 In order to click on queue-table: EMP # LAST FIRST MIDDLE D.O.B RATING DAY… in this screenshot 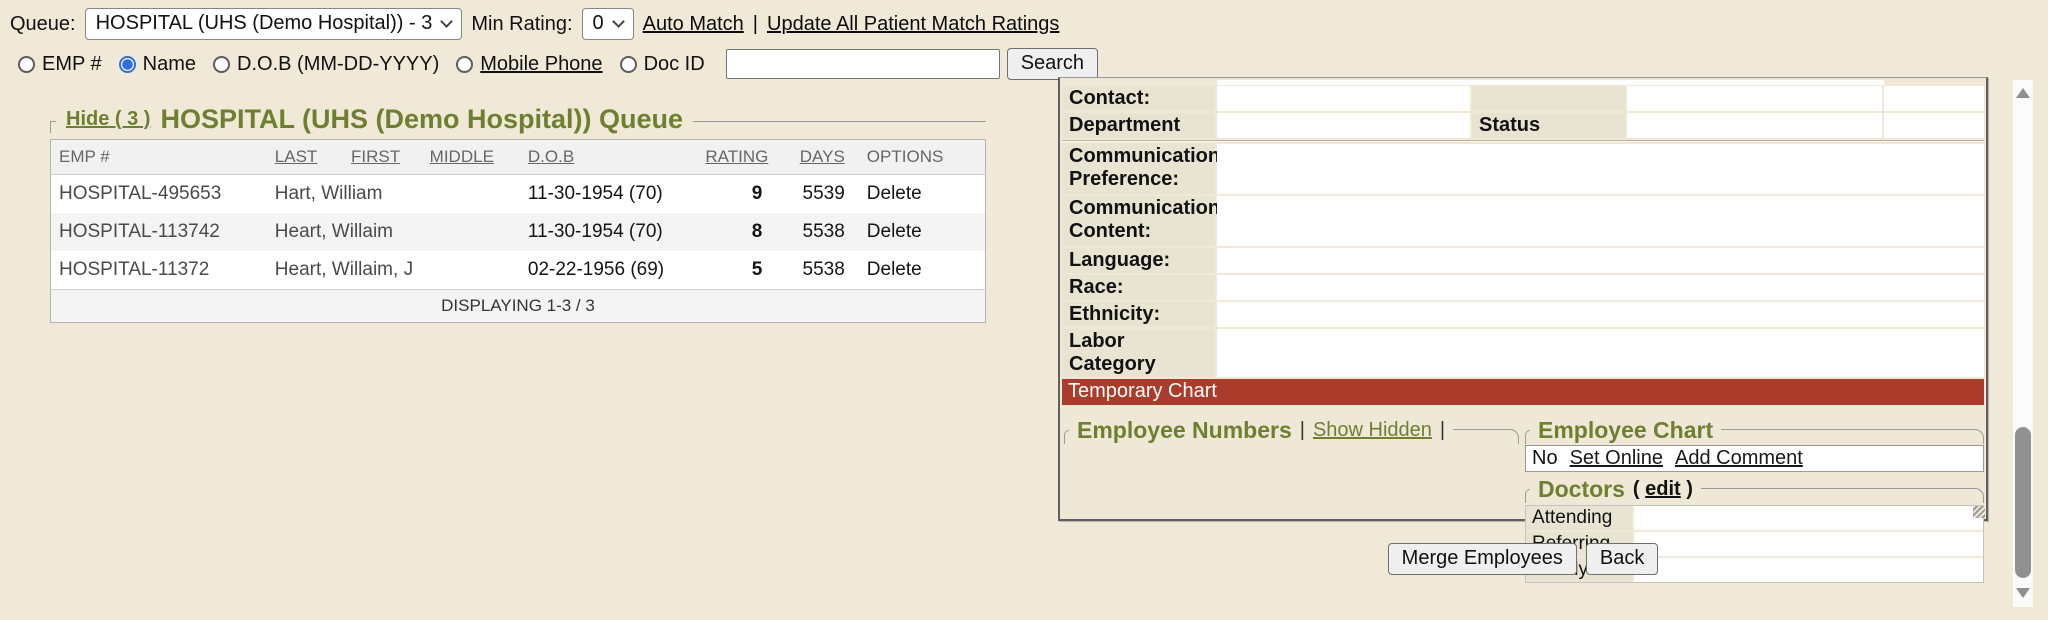, I will do `click(518, 231)`.